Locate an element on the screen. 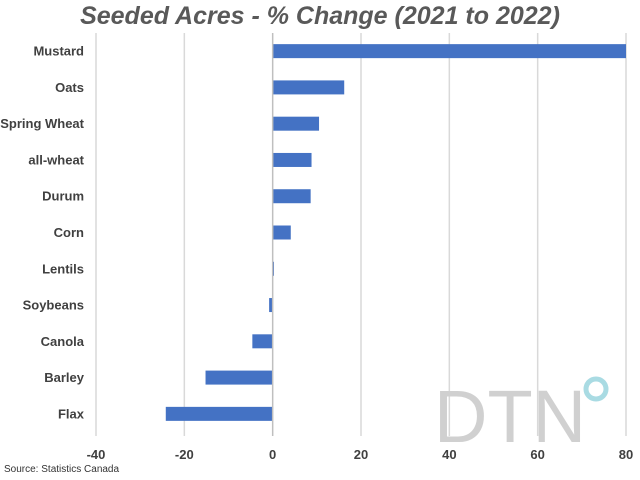 The height and width of the screenshot is (480, 640). category-label: Oats is located at coordinates (69, 87).